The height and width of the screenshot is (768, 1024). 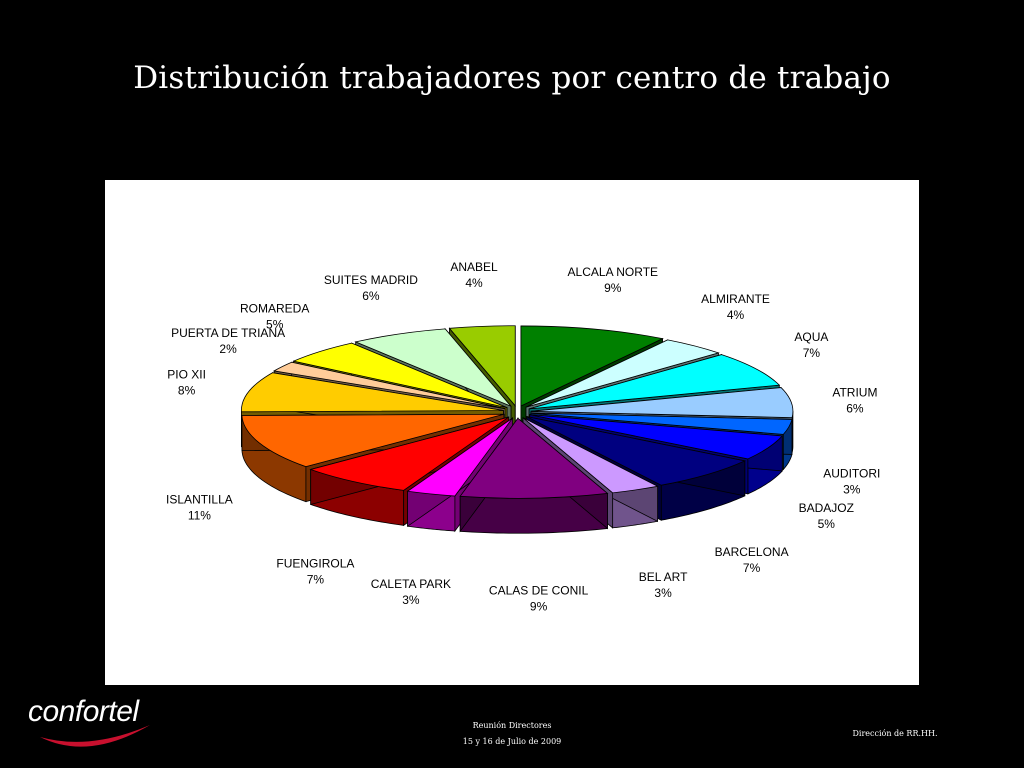 What do you see at coordinates (662, 403) in the screenshot?
I see `pie-slice-atrium` at bounding box center [662, 403].